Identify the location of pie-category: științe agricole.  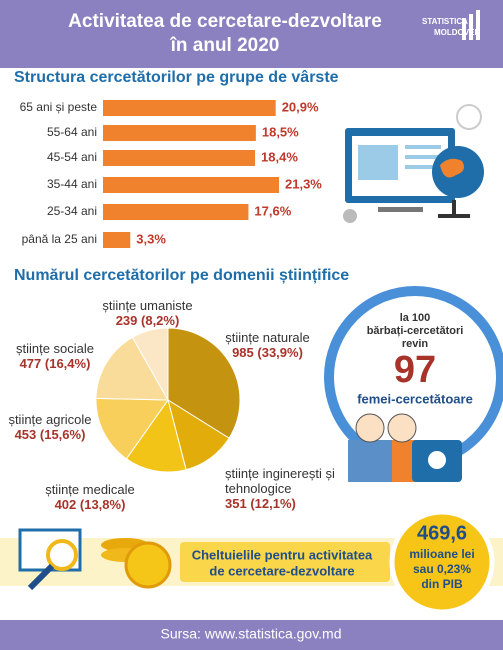
(50, 419).